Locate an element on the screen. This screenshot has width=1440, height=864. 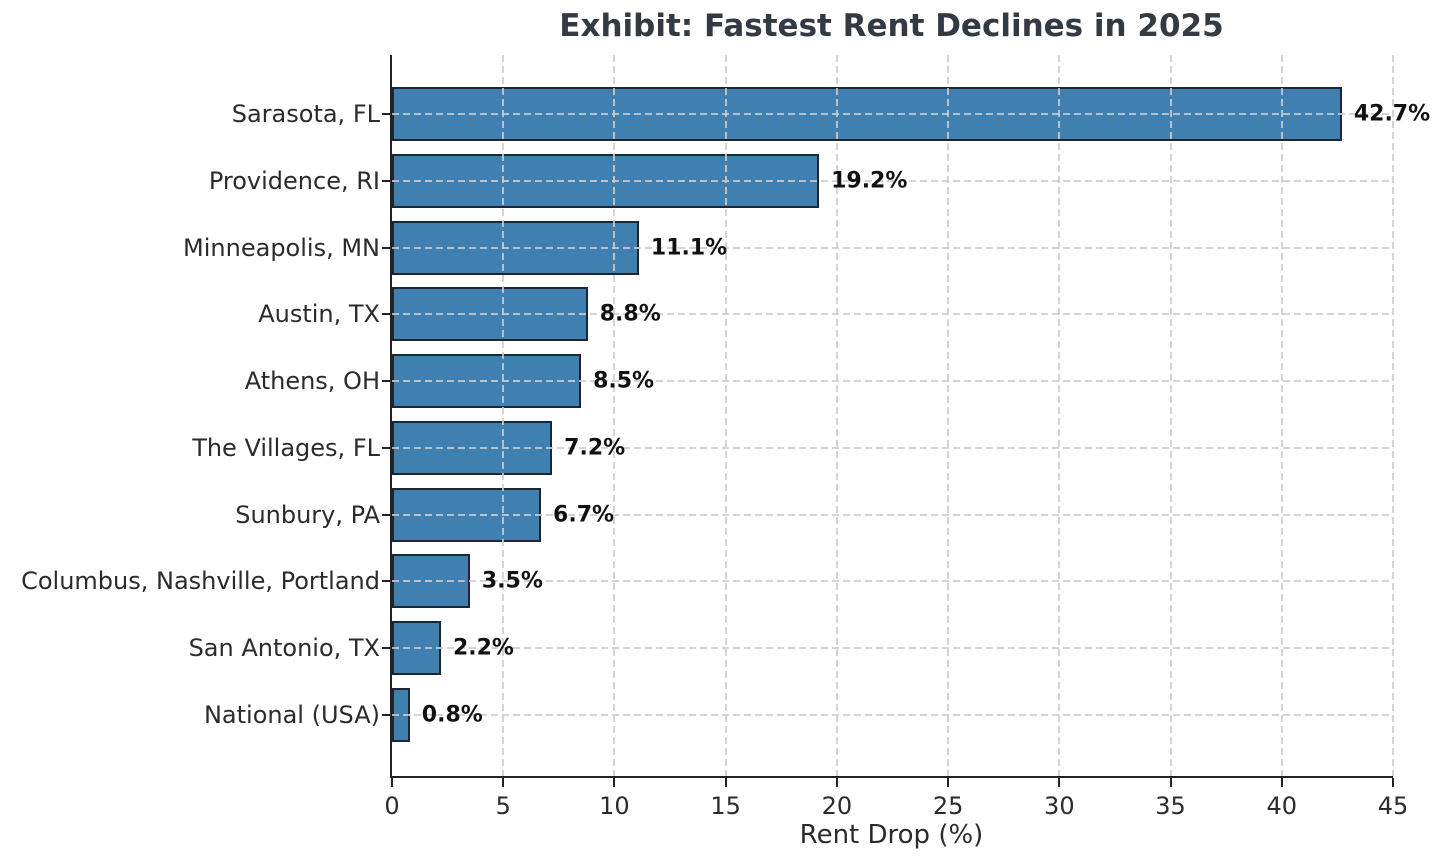
value-label: 0.8% is located at coordinates (452, 715).